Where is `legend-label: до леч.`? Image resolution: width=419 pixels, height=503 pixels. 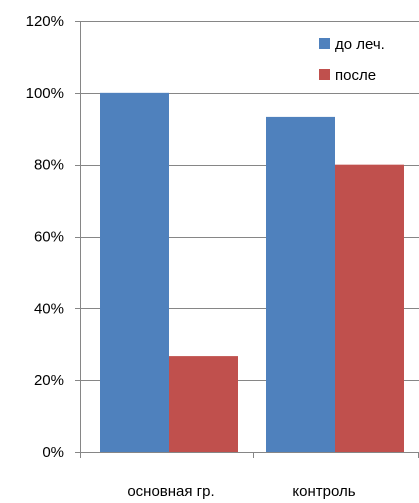 legend-label: до леч. is located at coordinates (360, 44).